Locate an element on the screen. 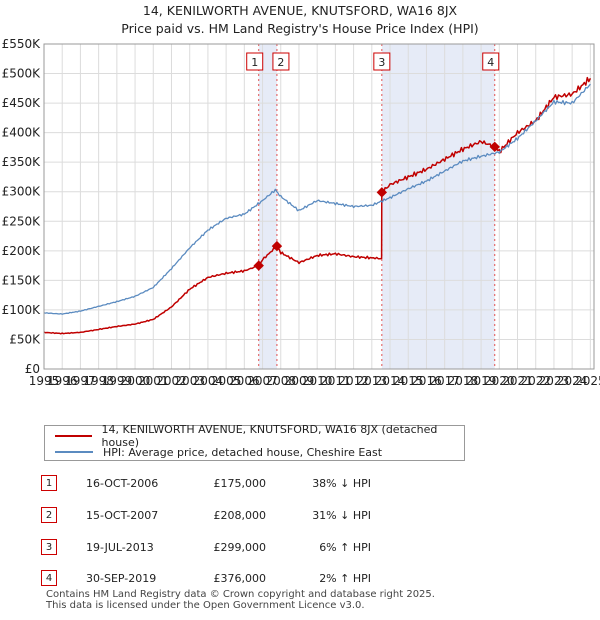  legend-swatch-hpi is located at coordinates (74, 452).